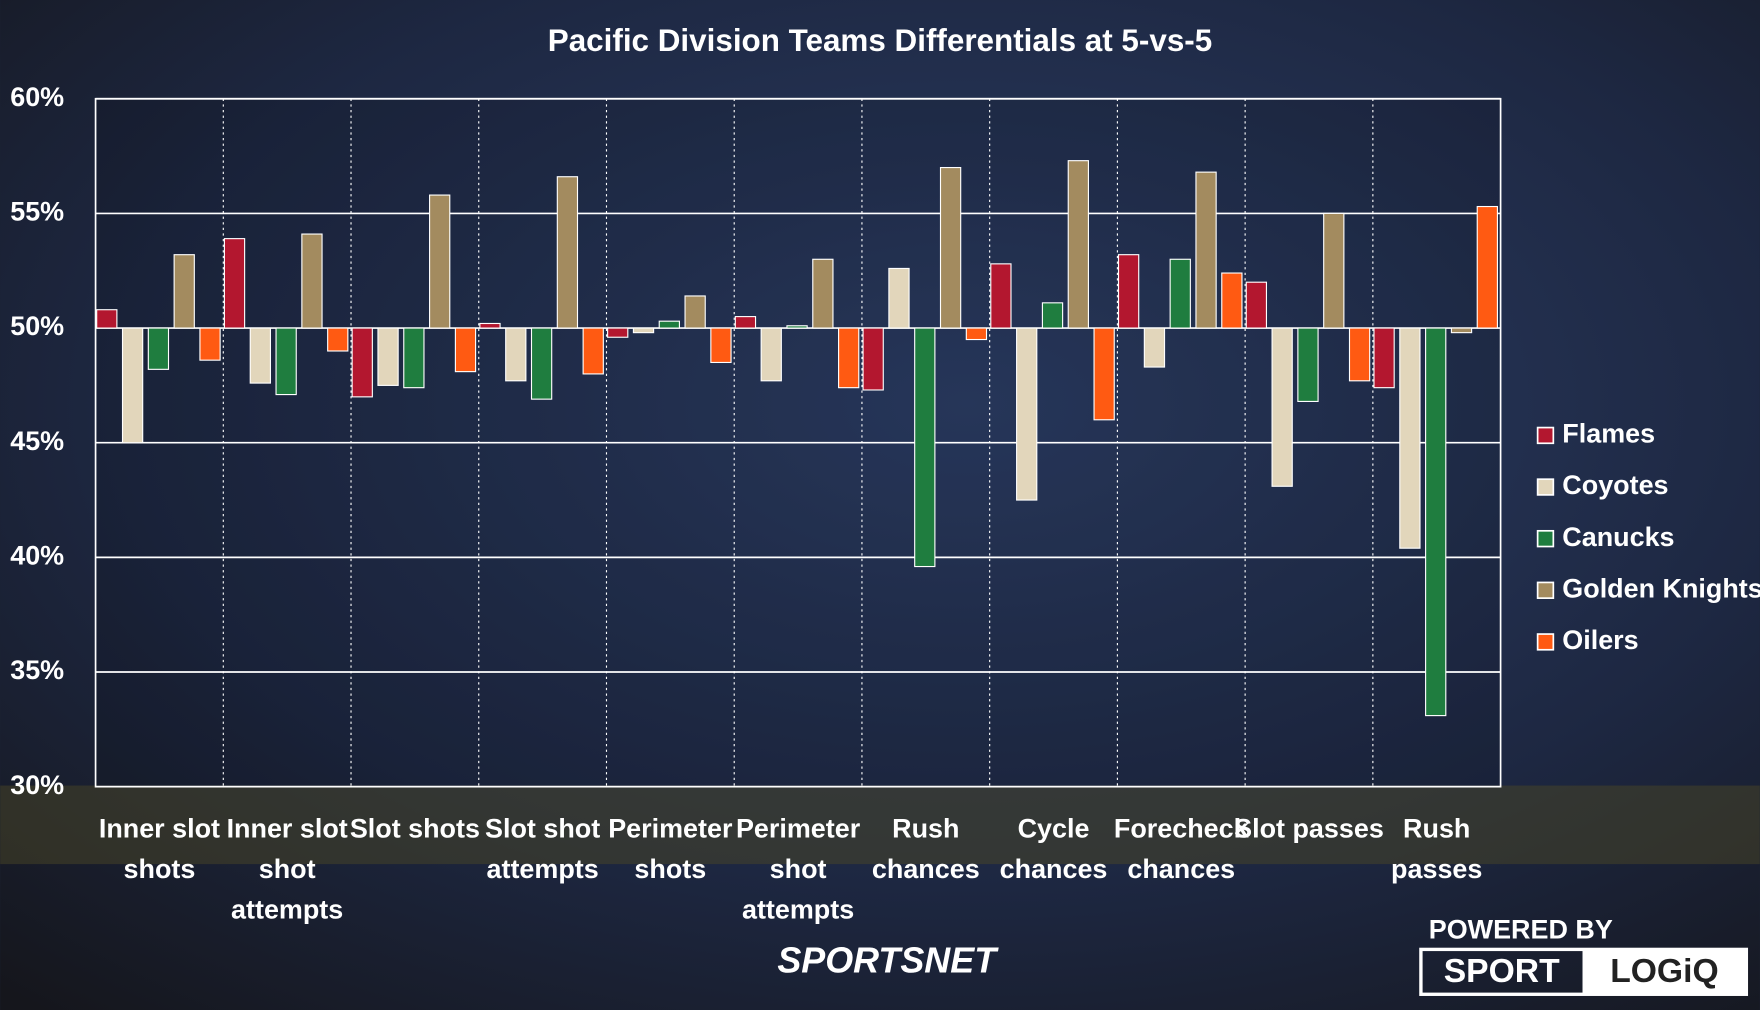  What do you see at coordinates (1608, 434) in the screenshot?
I see `legend-label: Flames` at bounding box center [1608, 434].